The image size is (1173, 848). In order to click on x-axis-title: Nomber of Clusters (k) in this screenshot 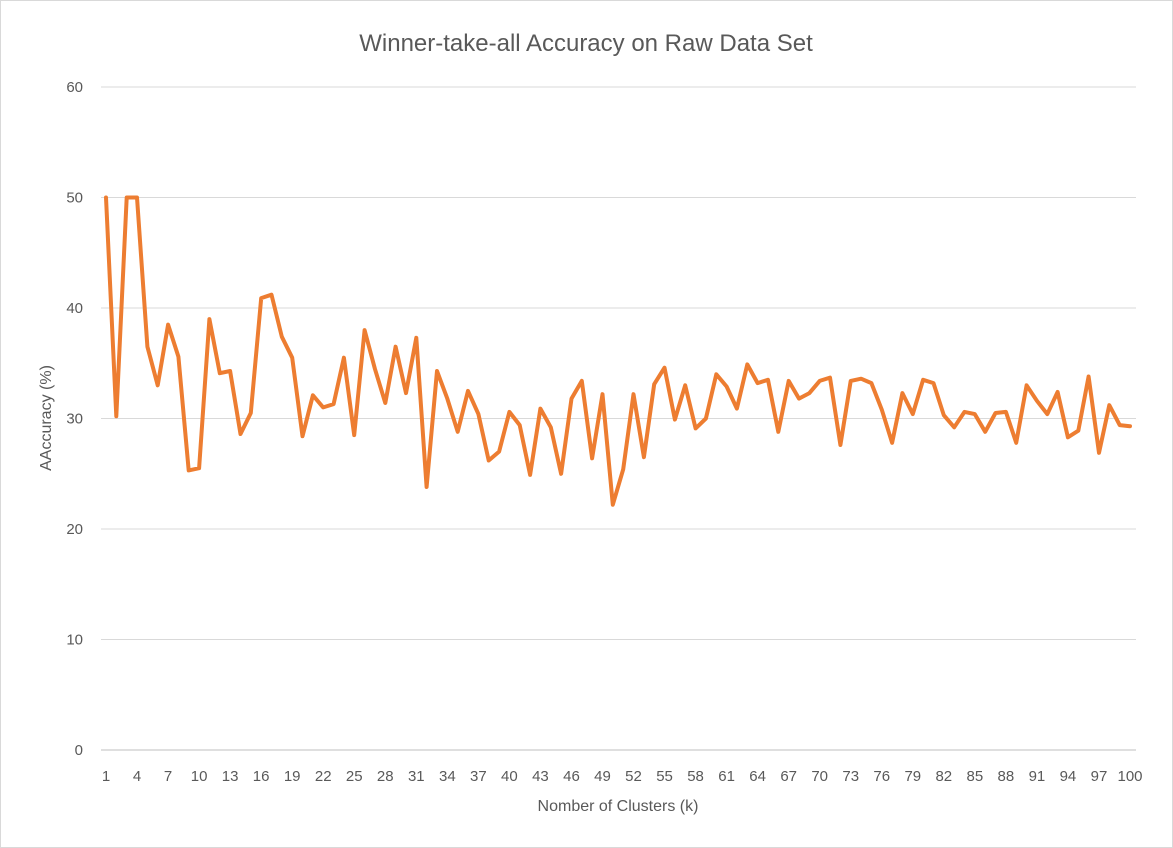, I will do `click(618, 806)`.